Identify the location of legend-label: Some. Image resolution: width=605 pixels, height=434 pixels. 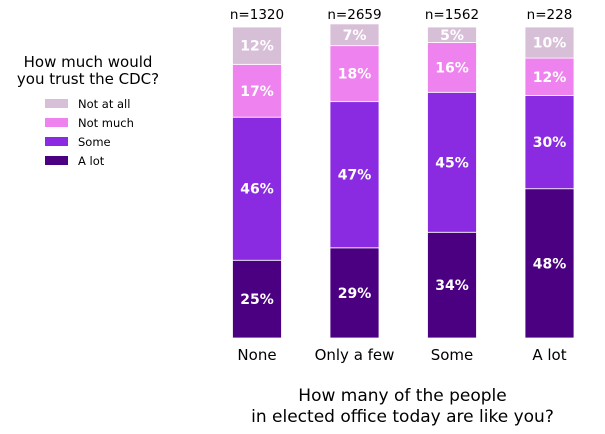
(94, 141).